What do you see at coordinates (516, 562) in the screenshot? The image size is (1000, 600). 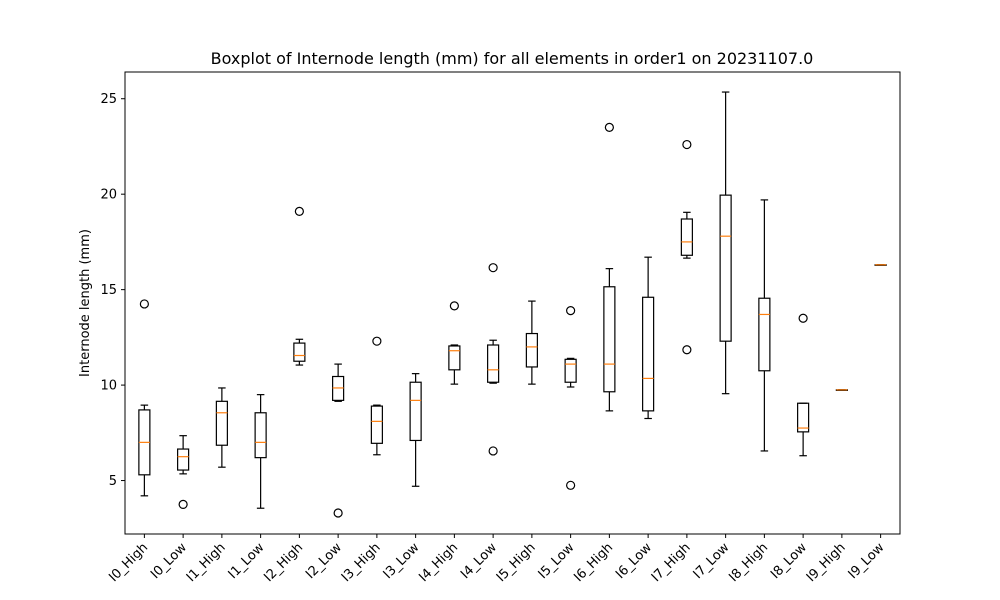 I see `x-tick-label: I5_High` at bounding box center [516, 562].